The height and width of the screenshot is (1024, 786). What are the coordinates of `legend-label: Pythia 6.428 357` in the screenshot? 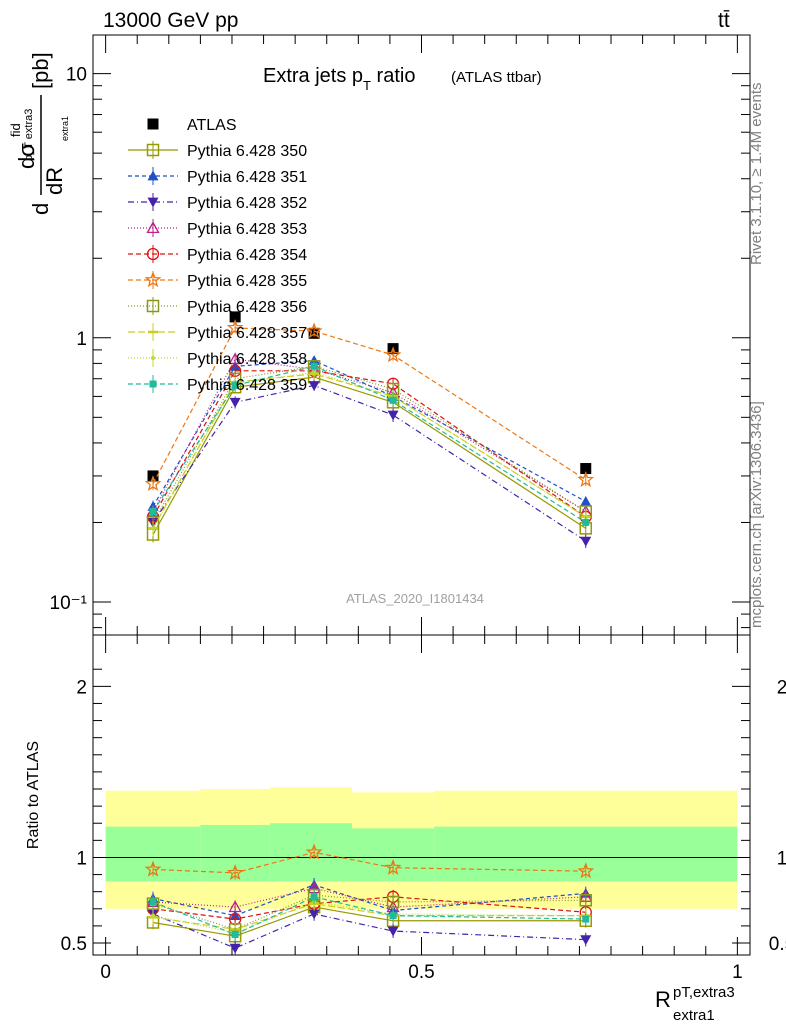 It's located at (247, 333).